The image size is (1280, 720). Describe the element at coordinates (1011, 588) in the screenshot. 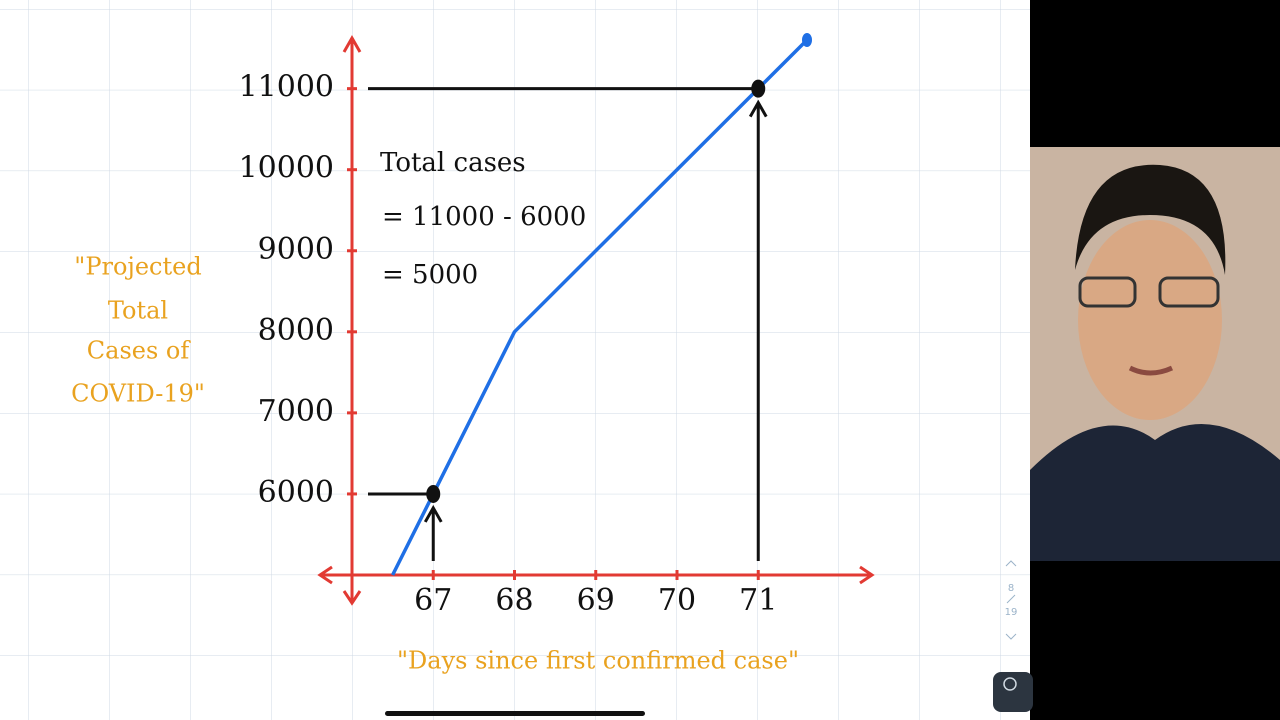

I see `page-current: 8` at that location.